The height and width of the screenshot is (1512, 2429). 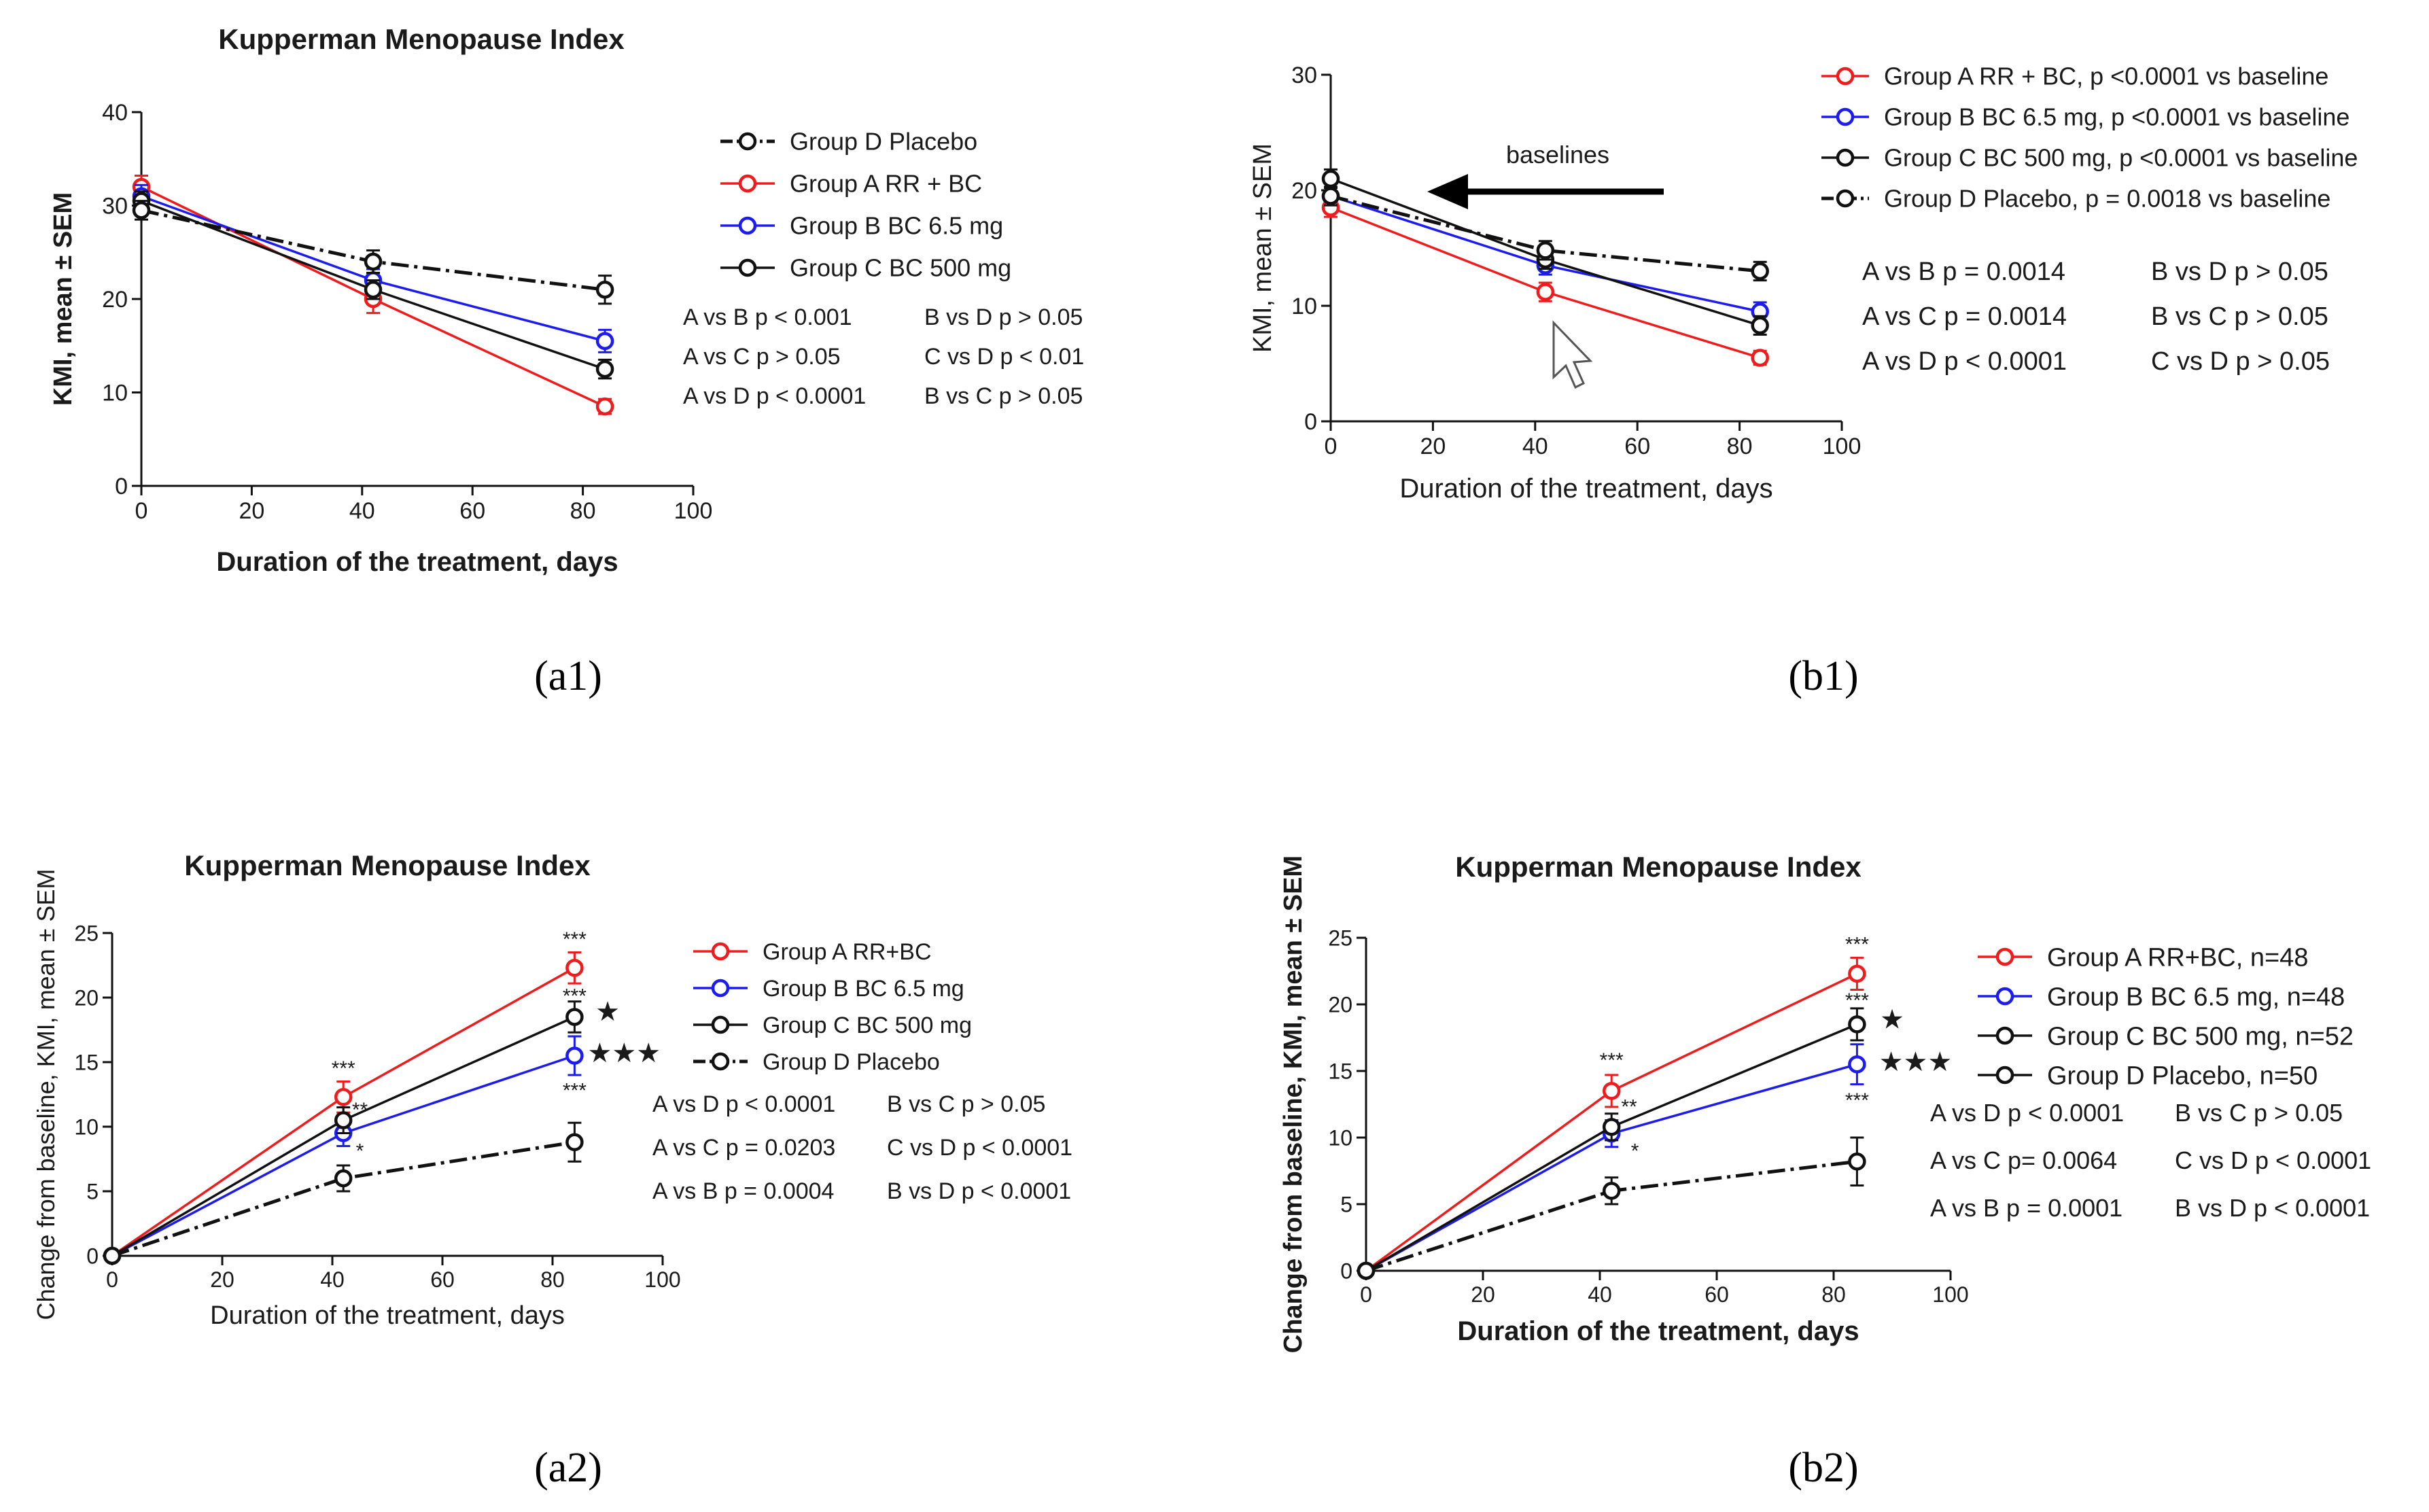 I want to click on p-value-text: A vs C p > 0.05, so click(x=762, y=357).